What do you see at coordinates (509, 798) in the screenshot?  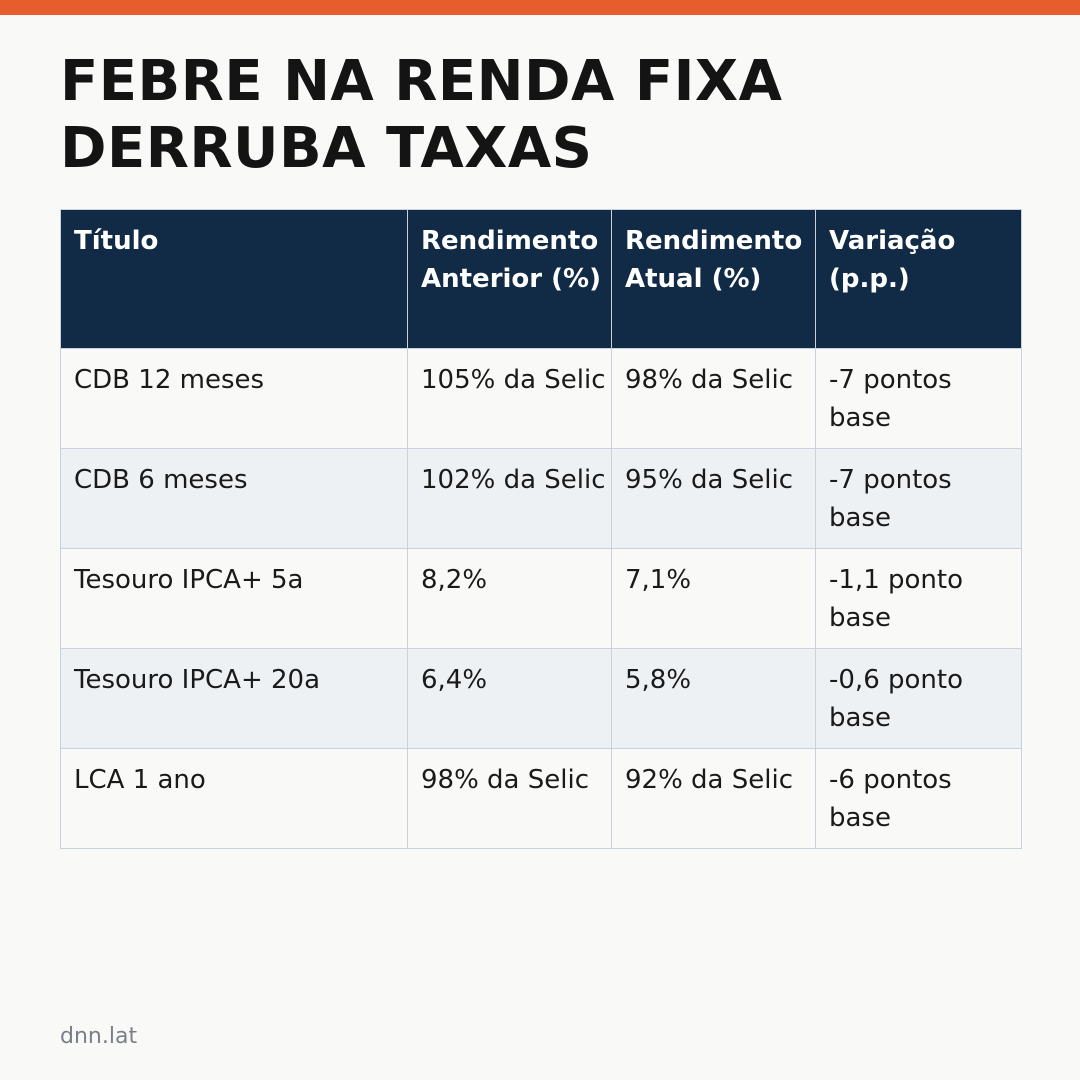 I see `cell-rendimento-anterior: 98% da Selic` at bounding box center [509, 798].